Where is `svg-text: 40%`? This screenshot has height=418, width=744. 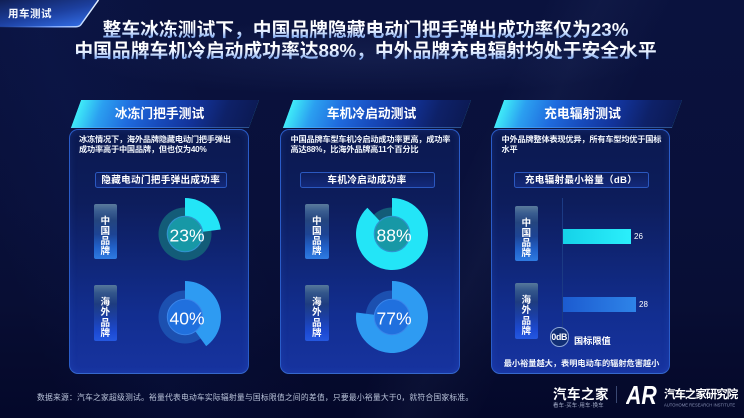 svg-text: 40% is located at coordinates (186, 319).